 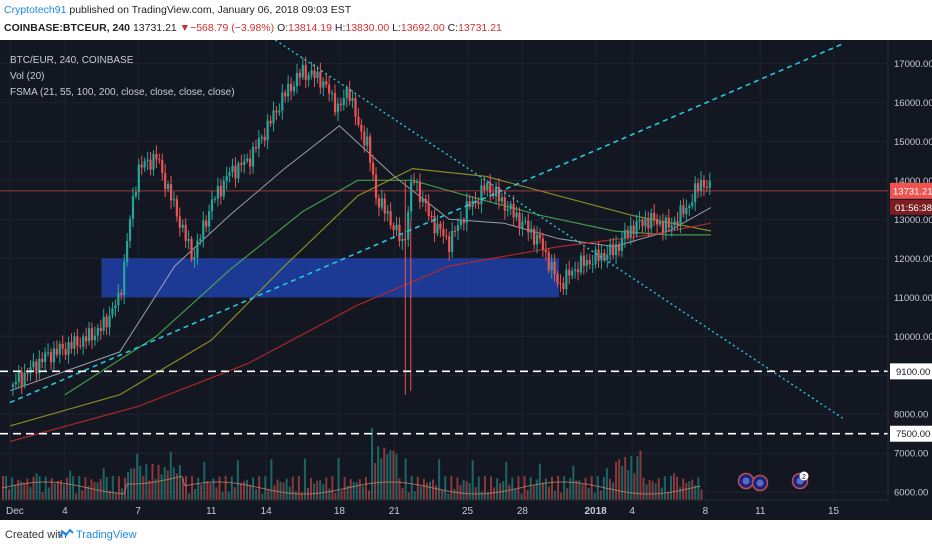 What do you see at coordinates (15, 511) in the screenshot?
I see `time-tick-label: Dec` at bounding box center [15, 511].